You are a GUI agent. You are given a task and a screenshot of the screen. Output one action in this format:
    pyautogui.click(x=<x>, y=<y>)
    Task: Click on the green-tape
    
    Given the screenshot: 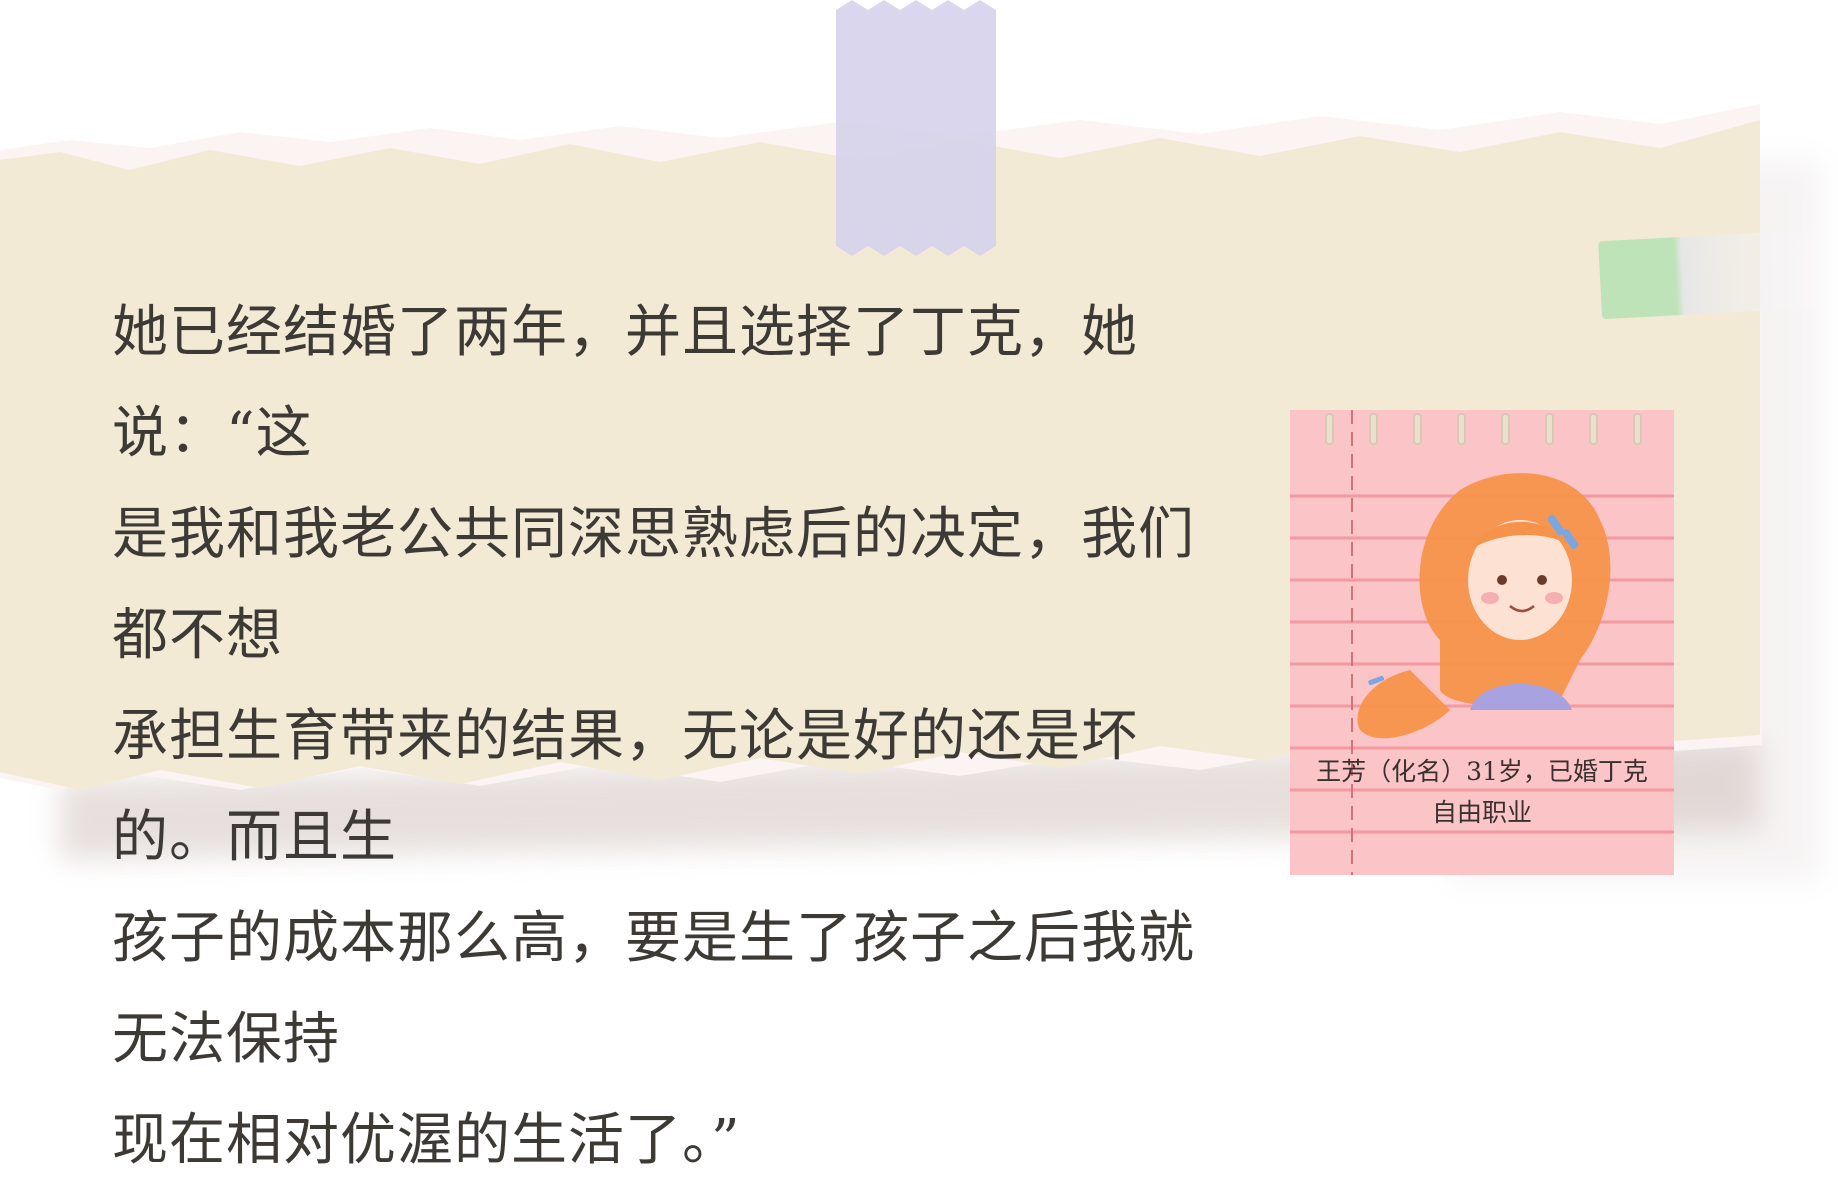 What is the action you would take?
    pyautogui.click(x=1718, y=274)
    